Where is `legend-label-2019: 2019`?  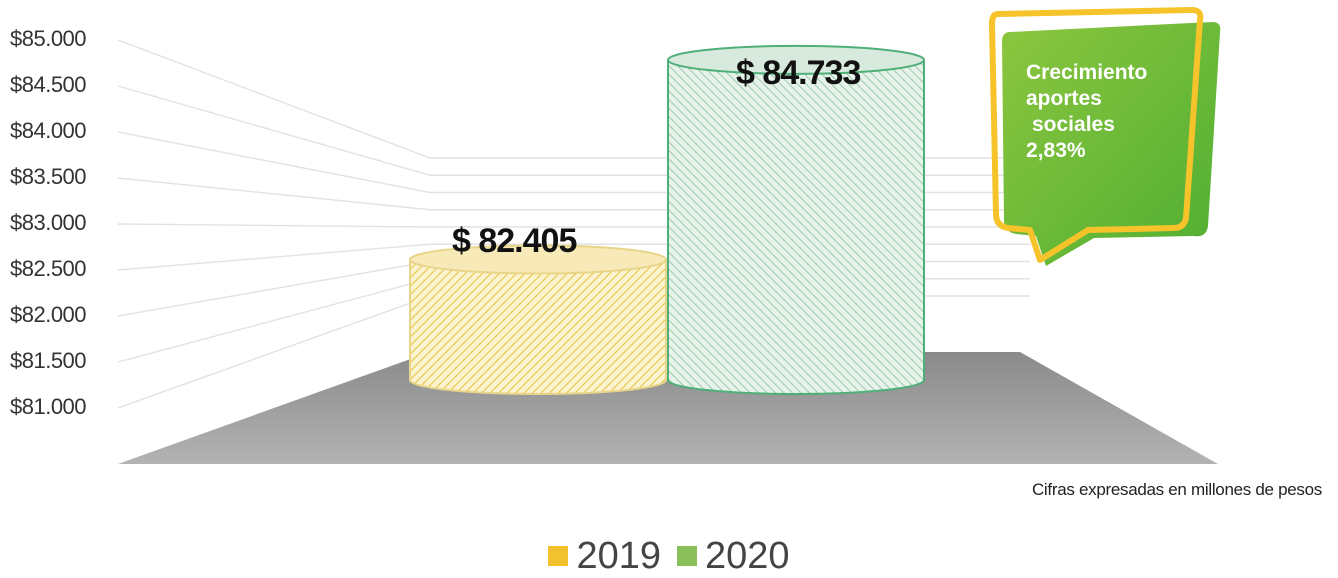 legend-label-2019: 2019 is located at coordinates (618, 556).